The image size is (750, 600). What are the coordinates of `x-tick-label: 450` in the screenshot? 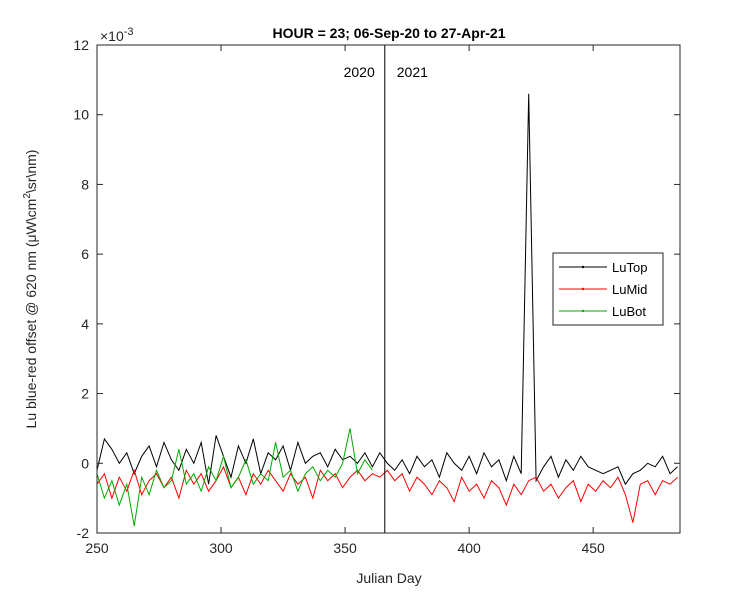 It's located at (593, 548).